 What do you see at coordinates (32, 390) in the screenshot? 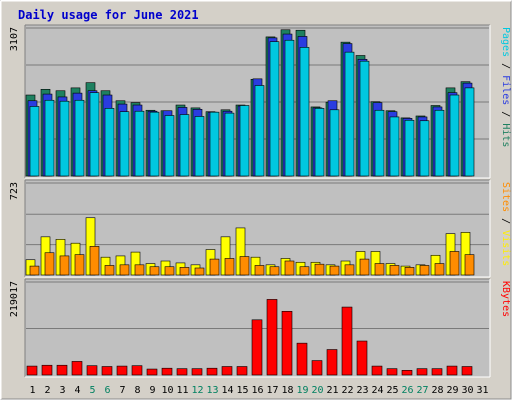
I see `x-tick-day-1: 1` at bounding box center [32, 390].